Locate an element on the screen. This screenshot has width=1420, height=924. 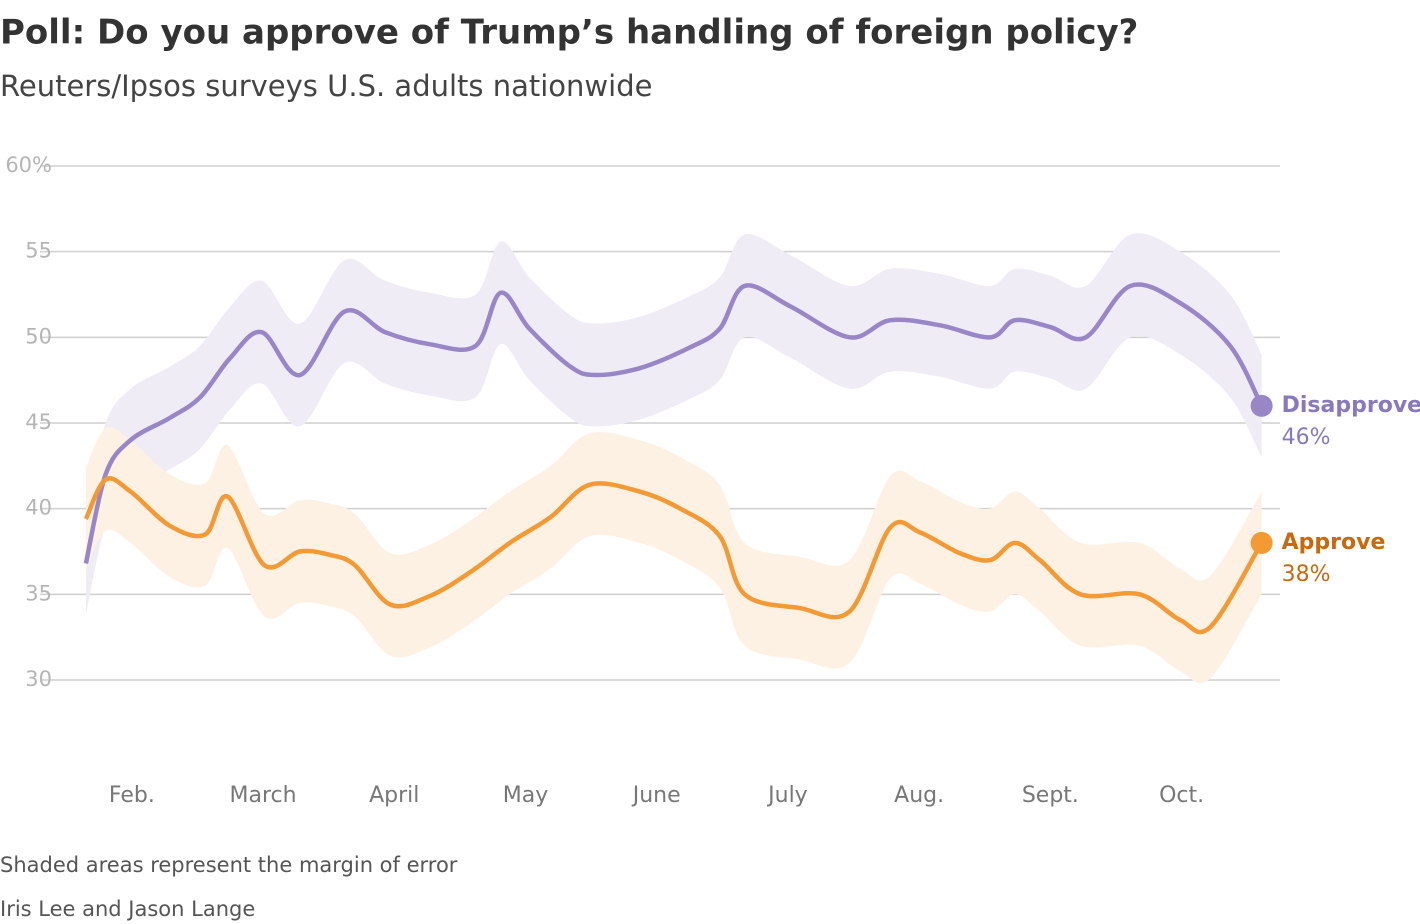
value-label: 46% is located at coordinates (1306, 437).